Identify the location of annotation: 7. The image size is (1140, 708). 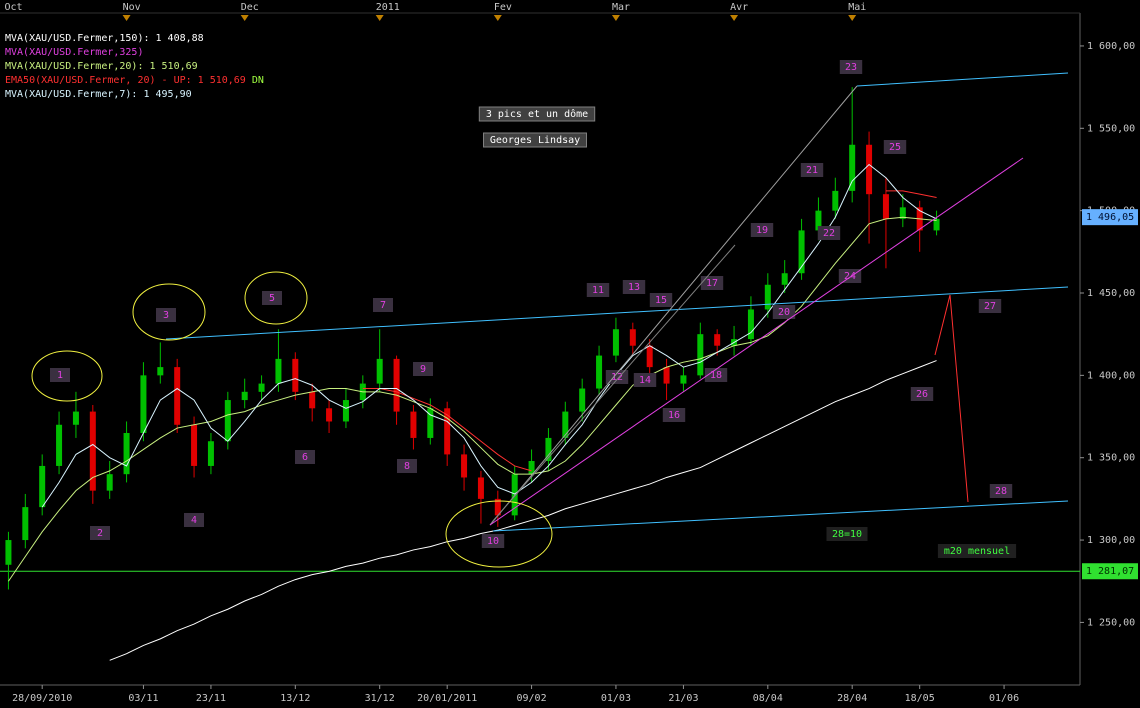
(383, 305).